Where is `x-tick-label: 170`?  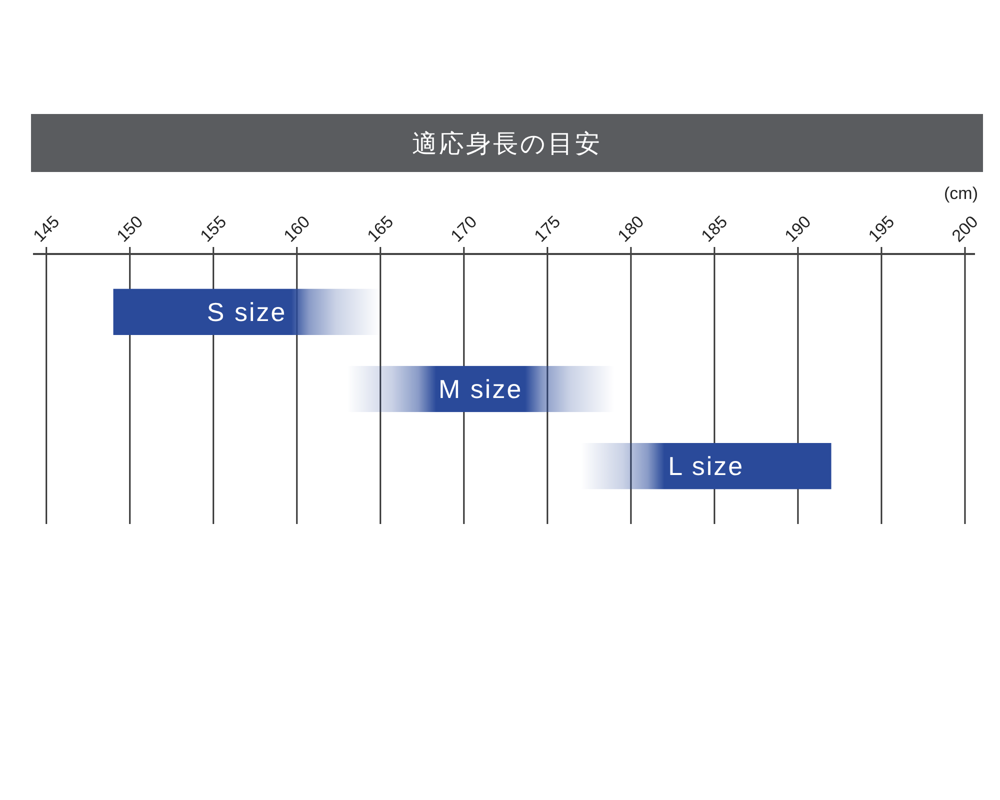 x-tick-label: 170 is located at coordinates (464, 229).